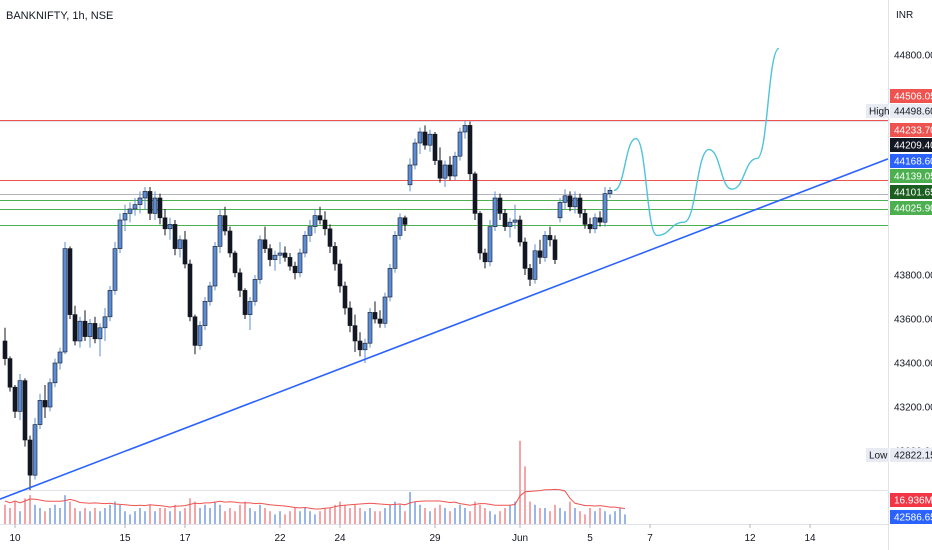  What do you see at coordinates (315, 482) in the screenshot?
I see `volume-bars` at bounding box center [315, 482].